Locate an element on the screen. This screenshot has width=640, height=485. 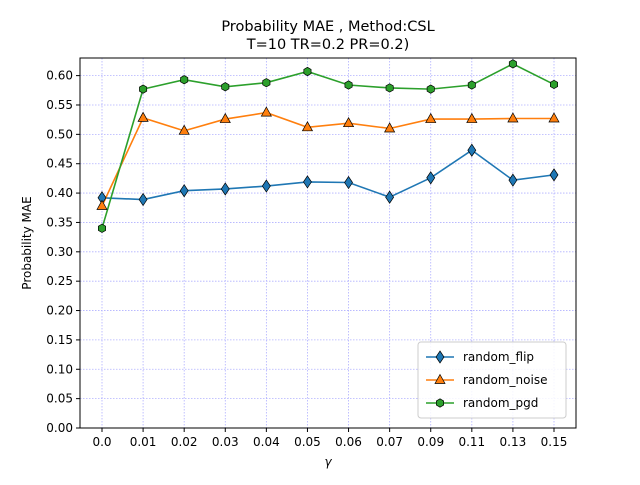
legend-label-random-pgd: random_pgd is located at coordinates (500, 403).